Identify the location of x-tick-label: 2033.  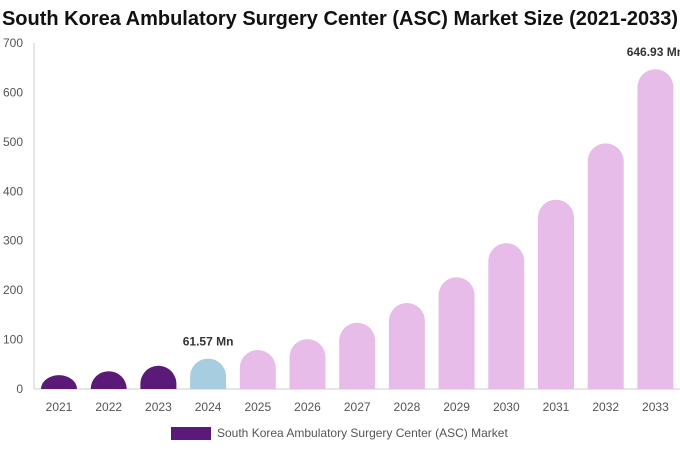
(655, 407).